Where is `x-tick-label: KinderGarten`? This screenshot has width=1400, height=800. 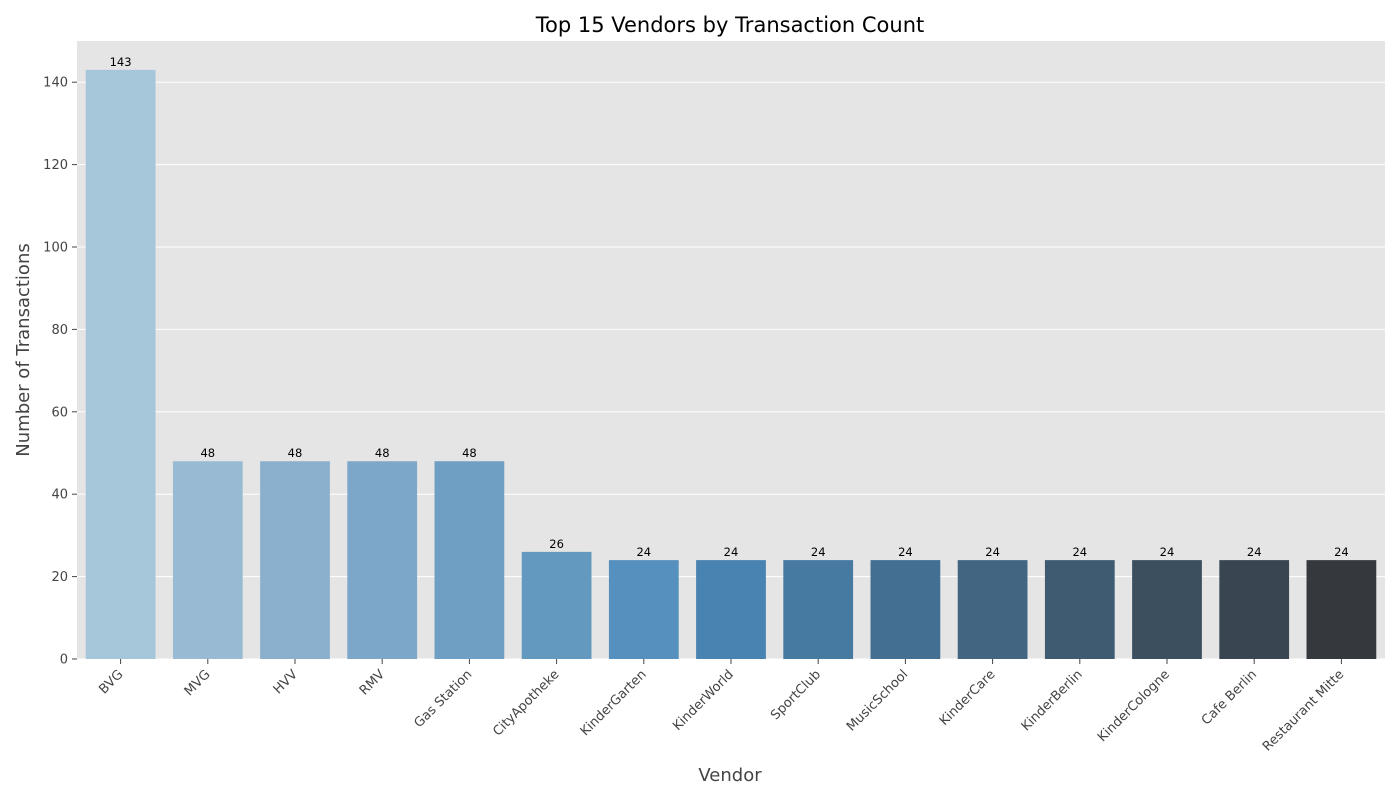
x-tick-label: KinderGarten is located at coordinates (614, 703).